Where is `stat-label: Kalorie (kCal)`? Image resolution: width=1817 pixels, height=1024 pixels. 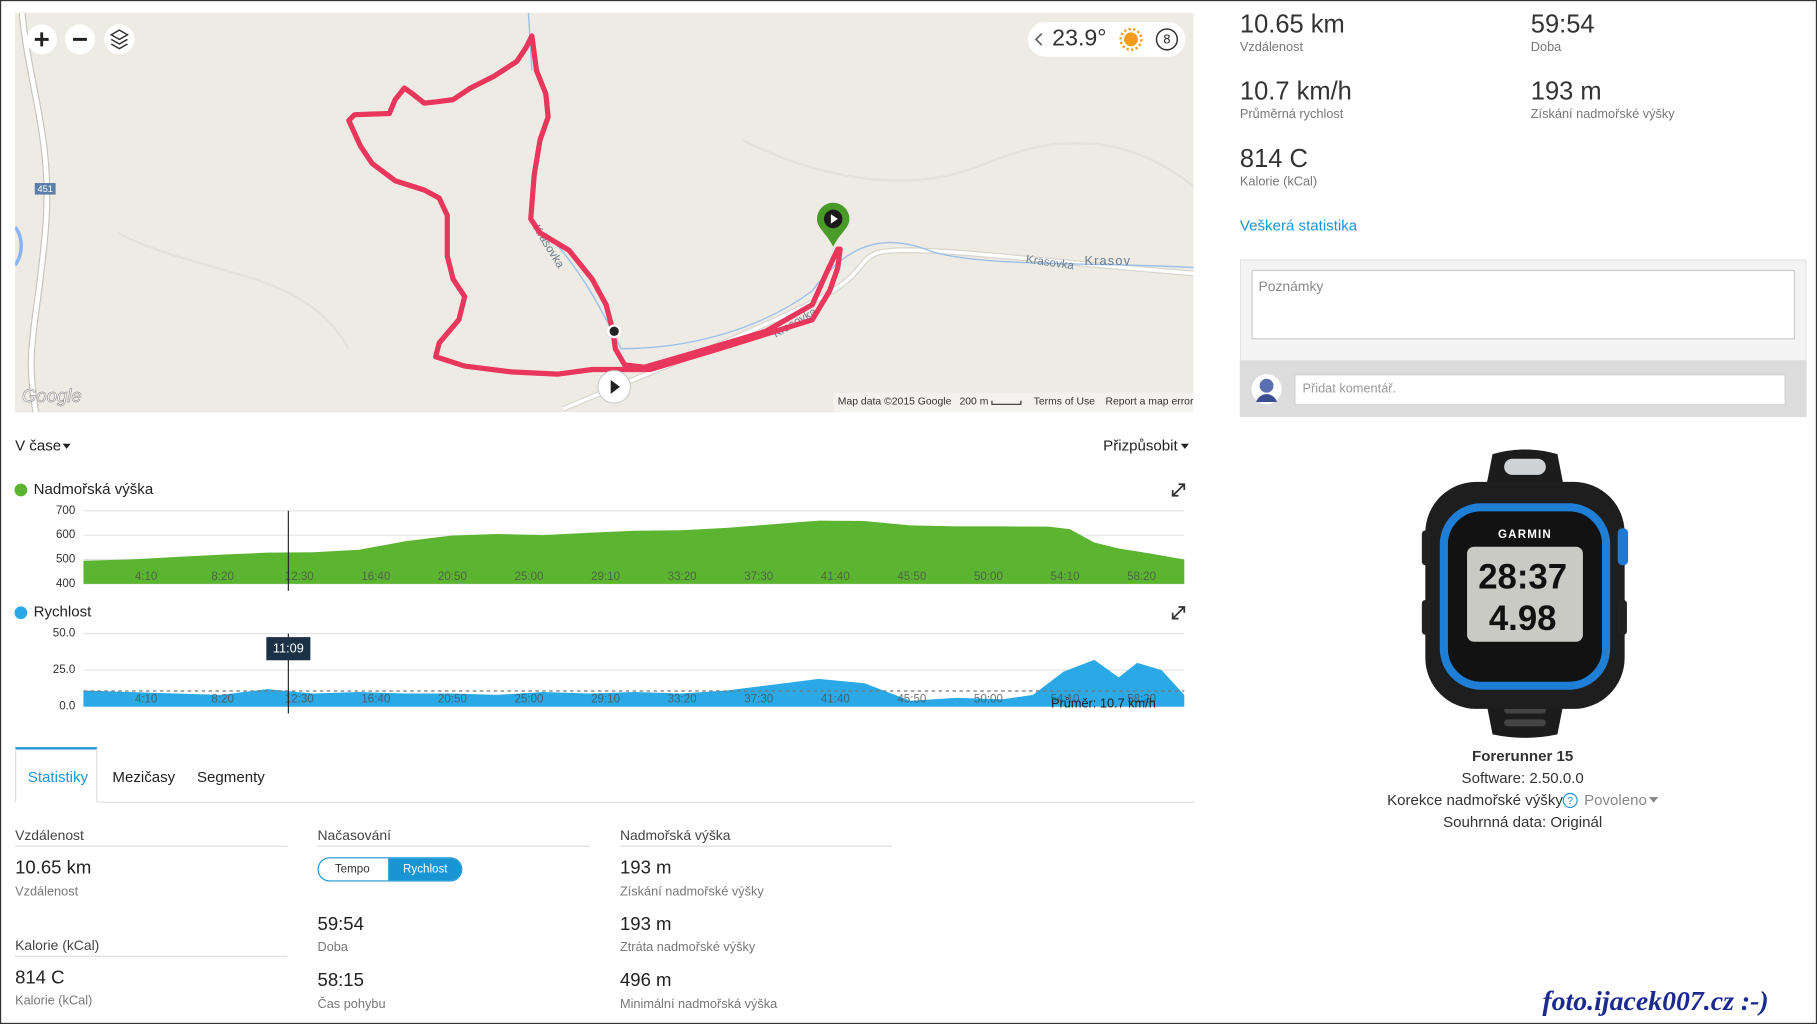 stat-label: Kalorie (kCal) is located at coordinates (54, 1000).